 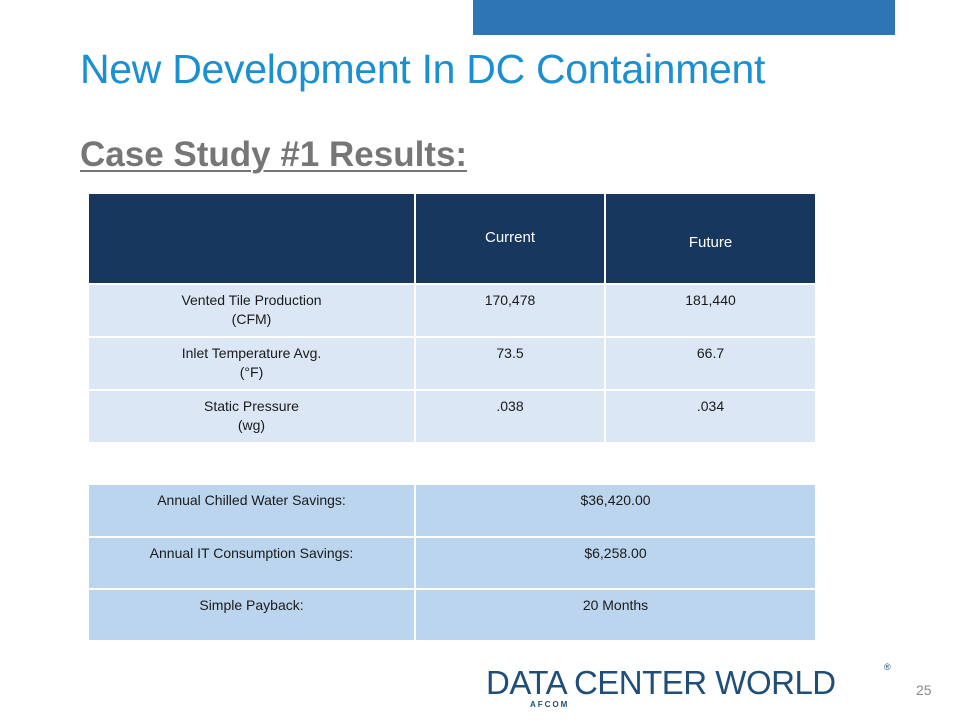 I want to click on registered-mark: ®, so click(x=887, y=667).